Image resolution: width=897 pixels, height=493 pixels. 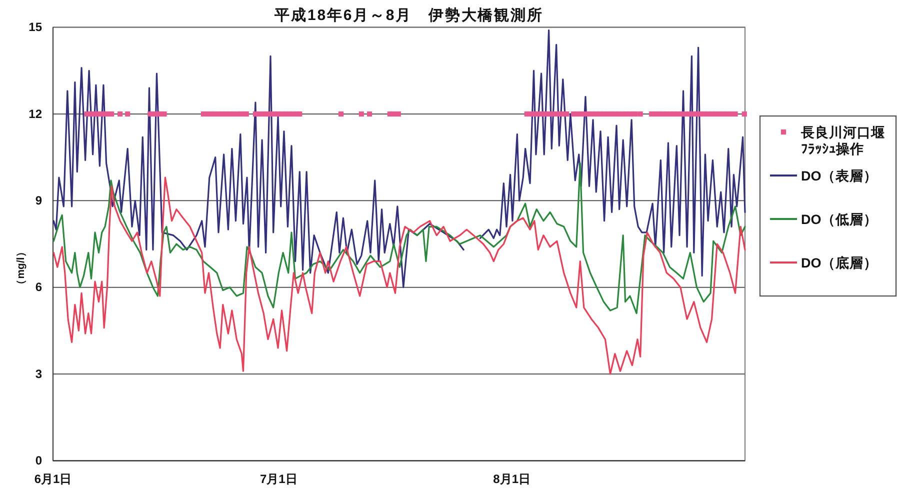 I want to click on y-tick-label: 6, so click(x=38, y=287).